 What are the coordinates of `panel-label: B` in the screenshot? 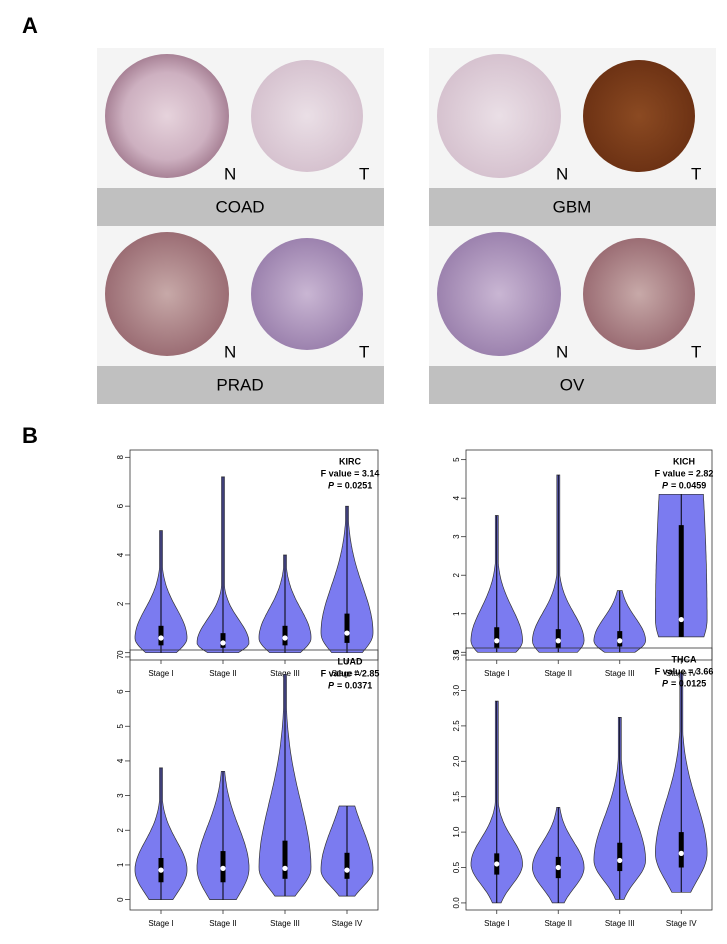 It's located at (30, 435).